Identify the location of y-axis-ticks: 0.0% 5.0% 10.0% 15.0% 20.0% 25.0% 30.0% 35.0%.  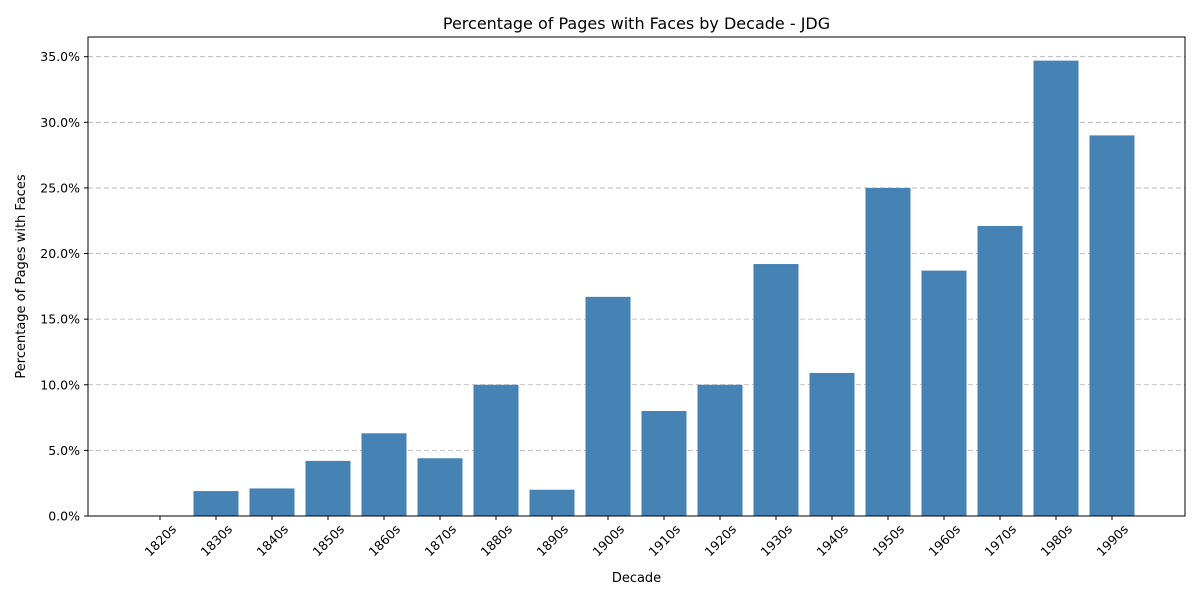
(64, 286).